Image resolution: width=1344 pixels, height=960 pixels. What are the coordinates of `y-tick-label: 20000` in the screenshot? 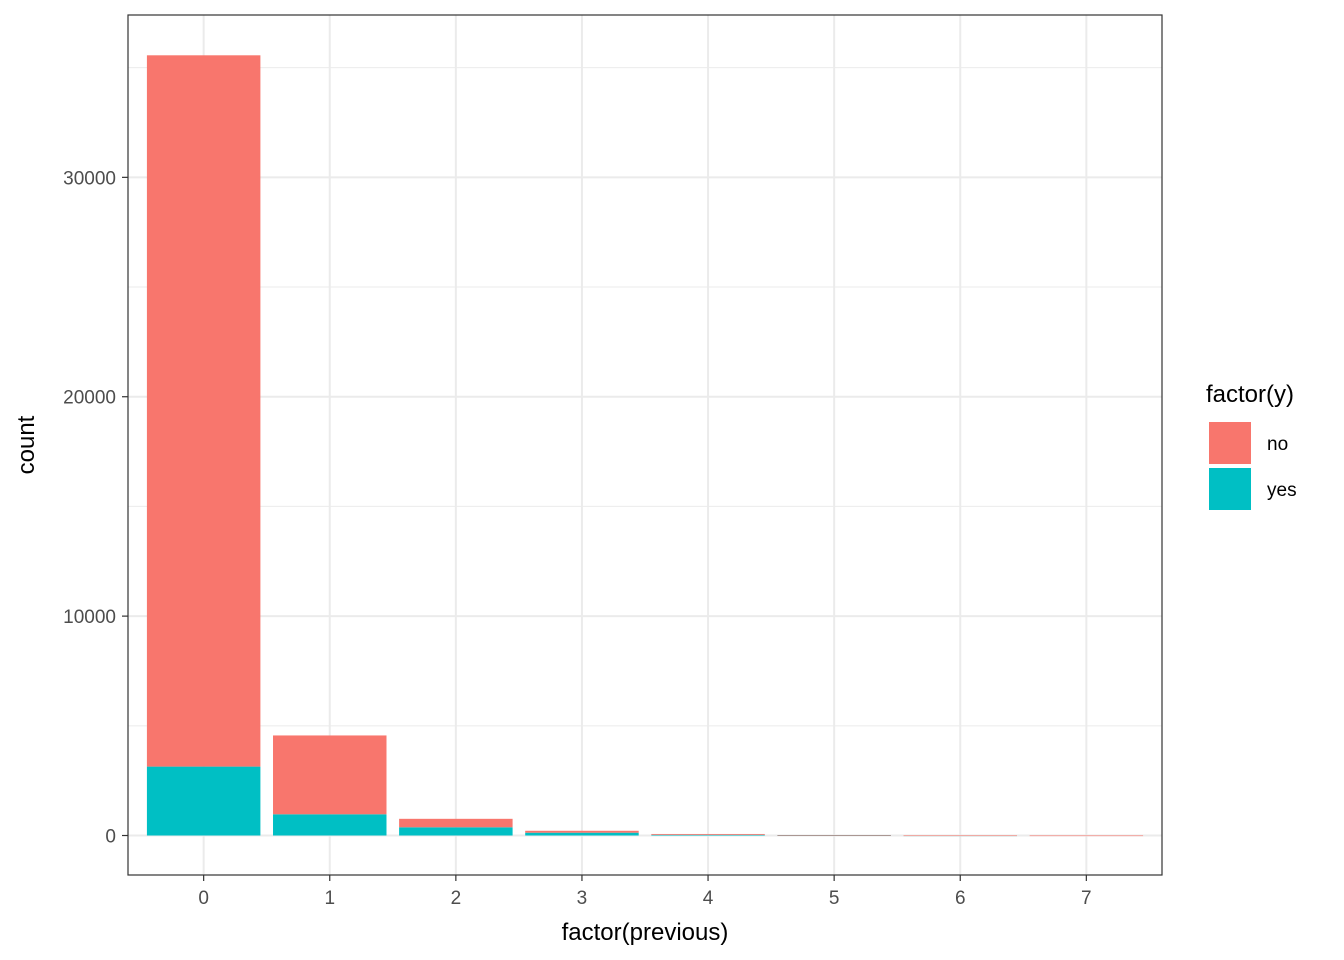 It's located at (89, 398).